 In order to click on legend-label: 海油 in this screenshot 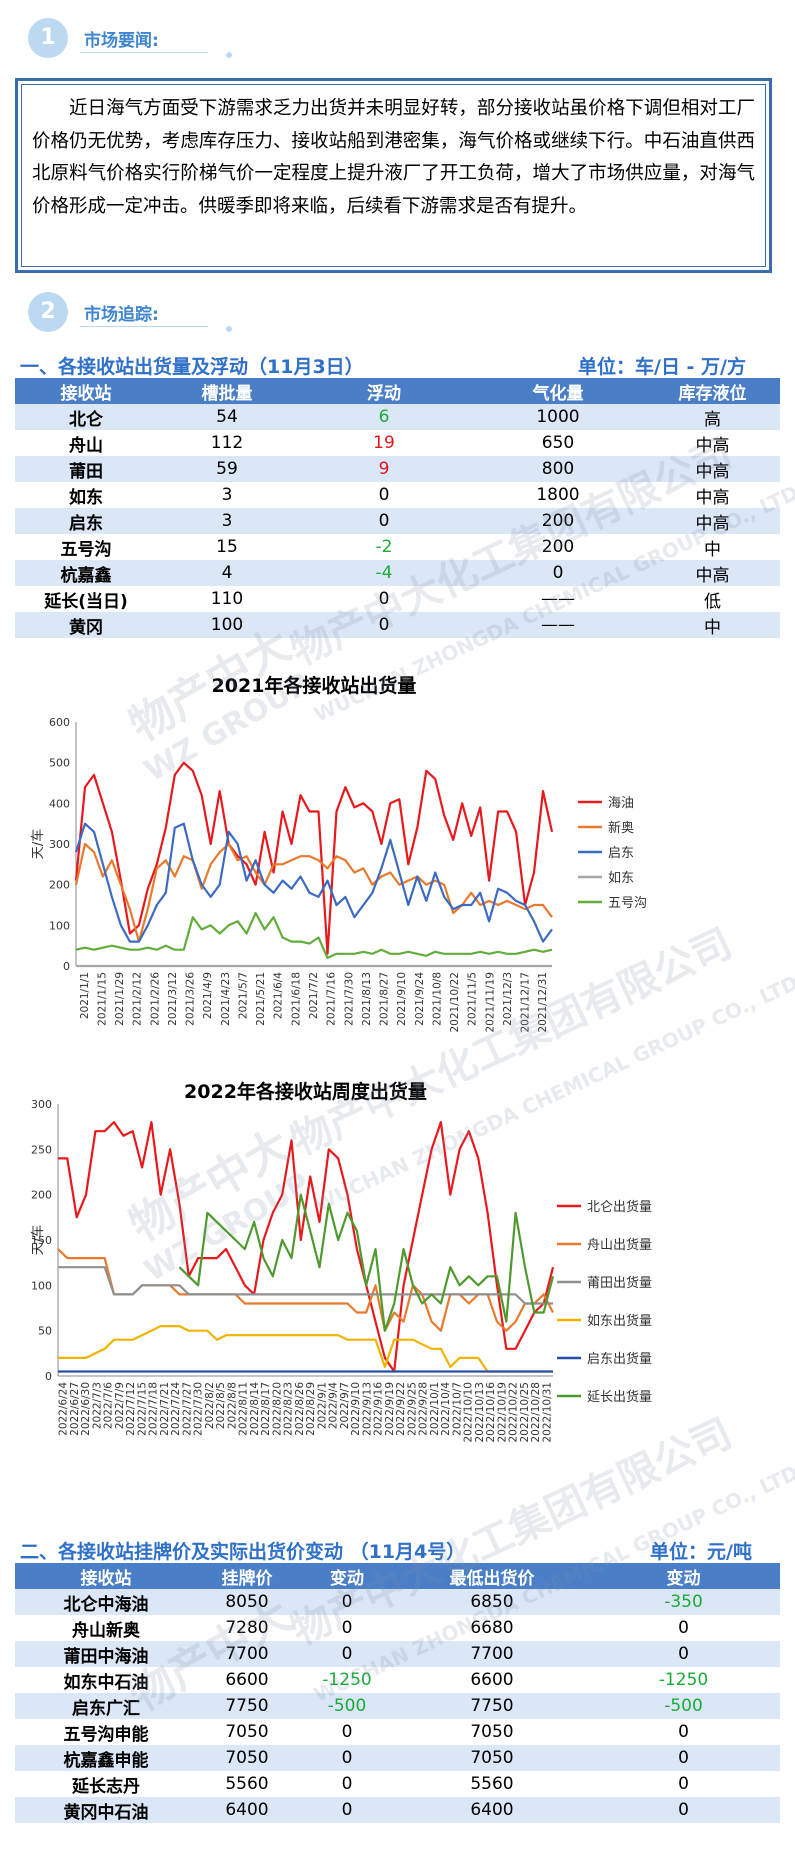, I will do `click(621, 803)`.